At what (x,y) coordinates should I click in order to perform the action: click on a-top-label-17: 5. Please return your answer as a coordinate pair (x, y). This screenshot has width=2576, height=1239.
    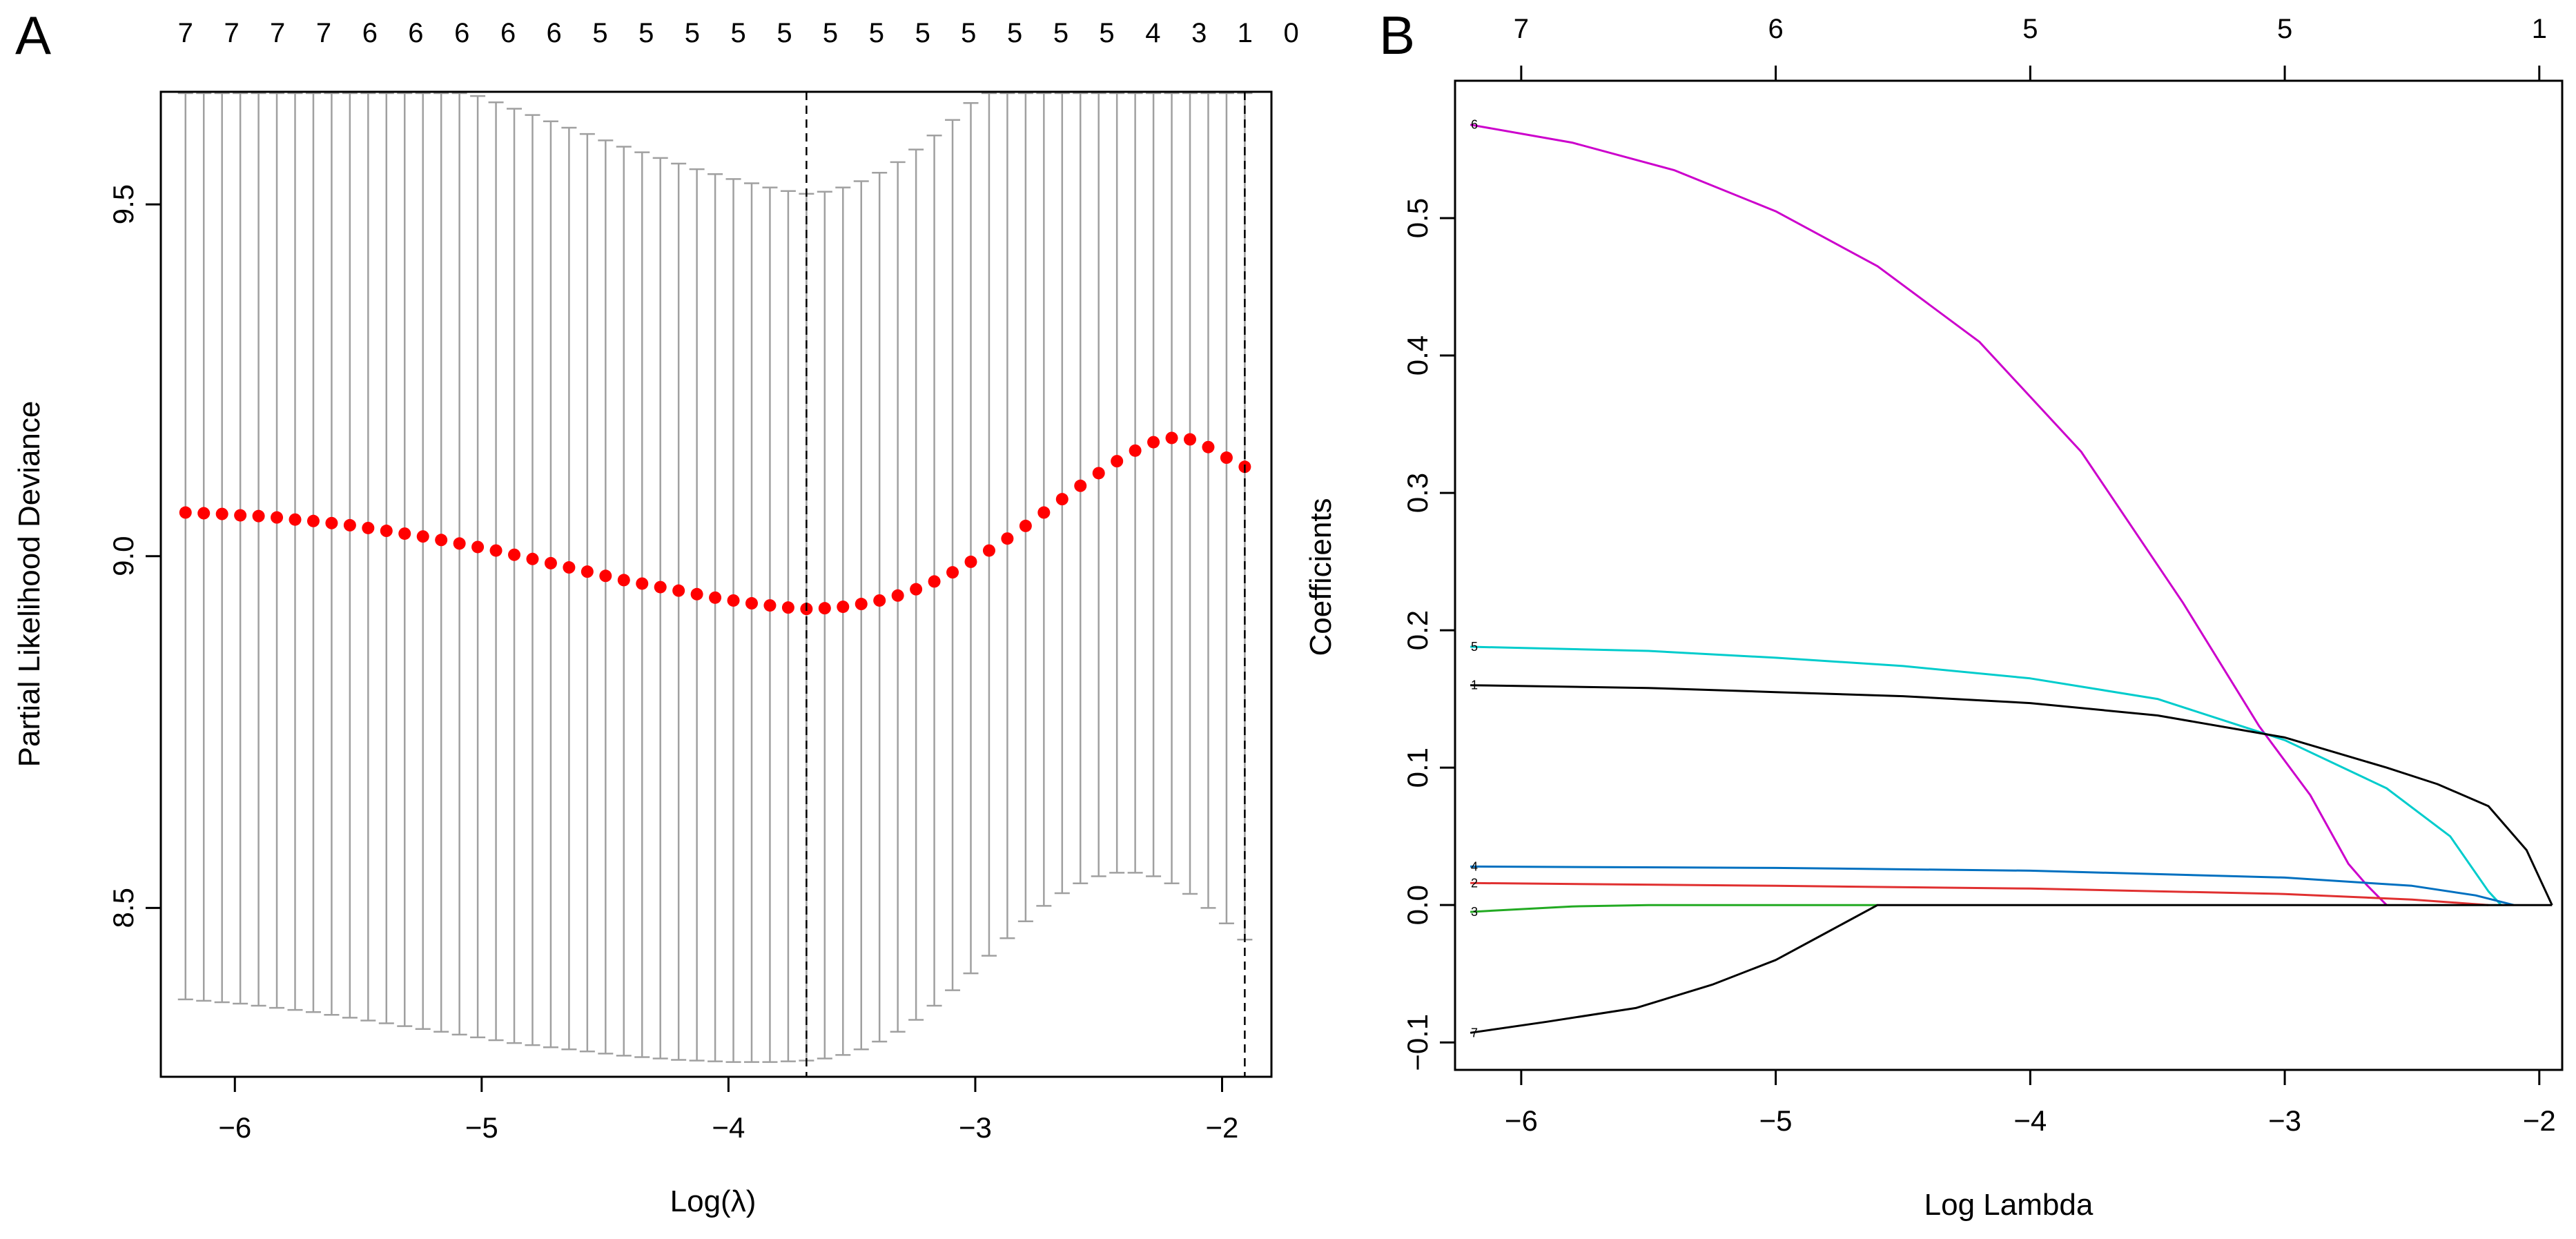
    Looking at the image, I should click on (968, 33).